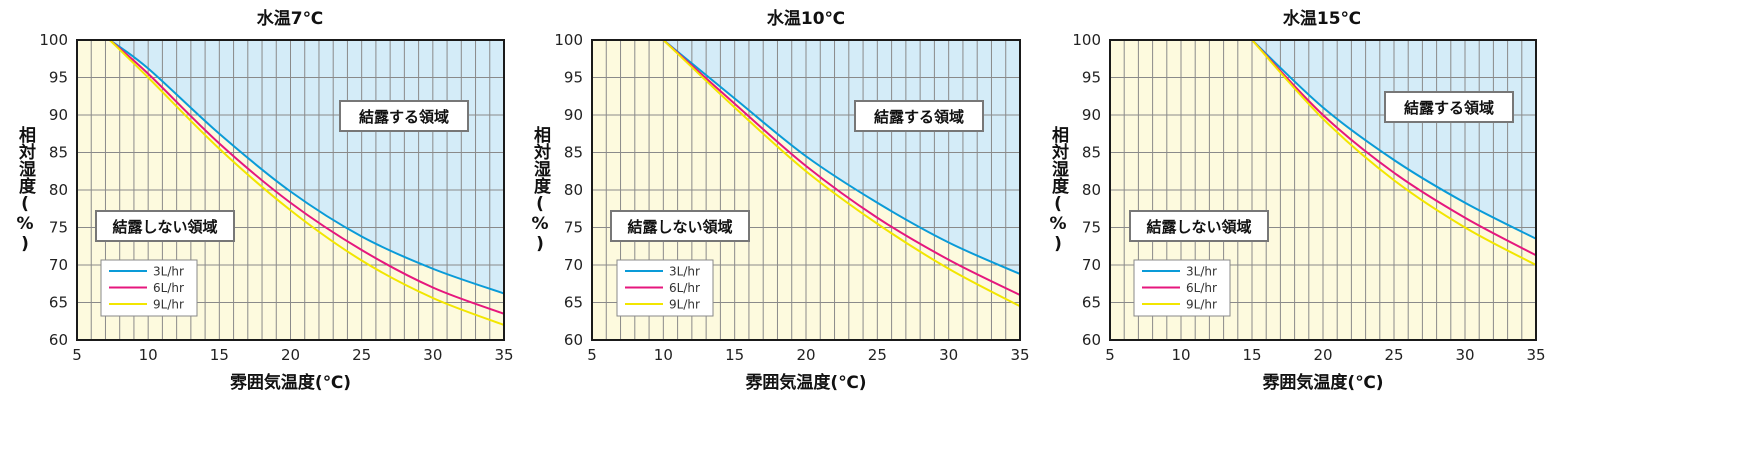  Describe the element at coordinates (290, 18) in the screenshot. I see `chart-title: 水温7℃` at that location.